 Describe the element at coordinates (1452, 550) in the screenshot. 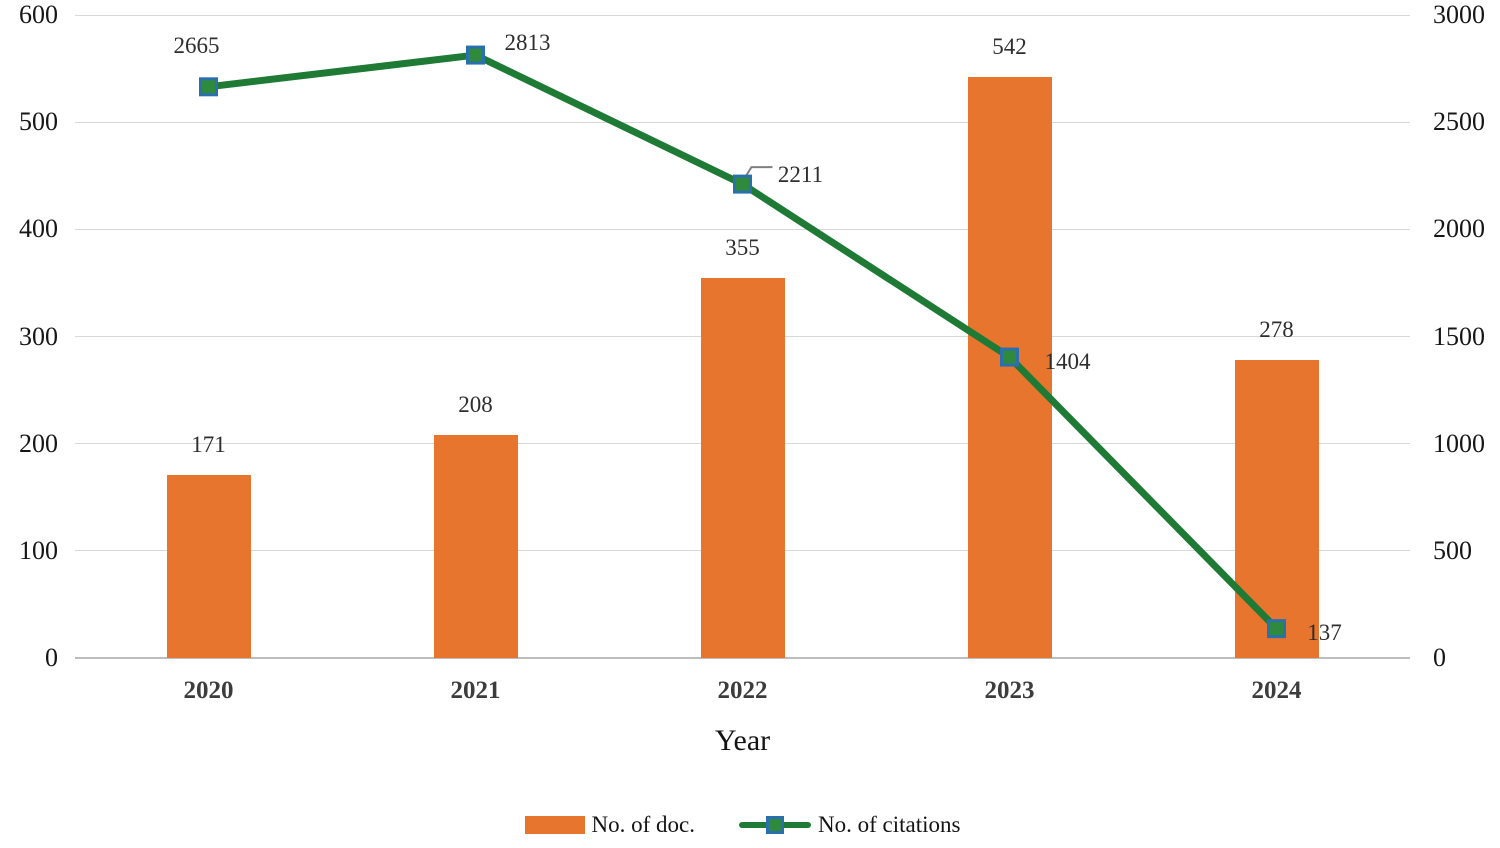

I see `right-axis-tick-label: 500` at that location.